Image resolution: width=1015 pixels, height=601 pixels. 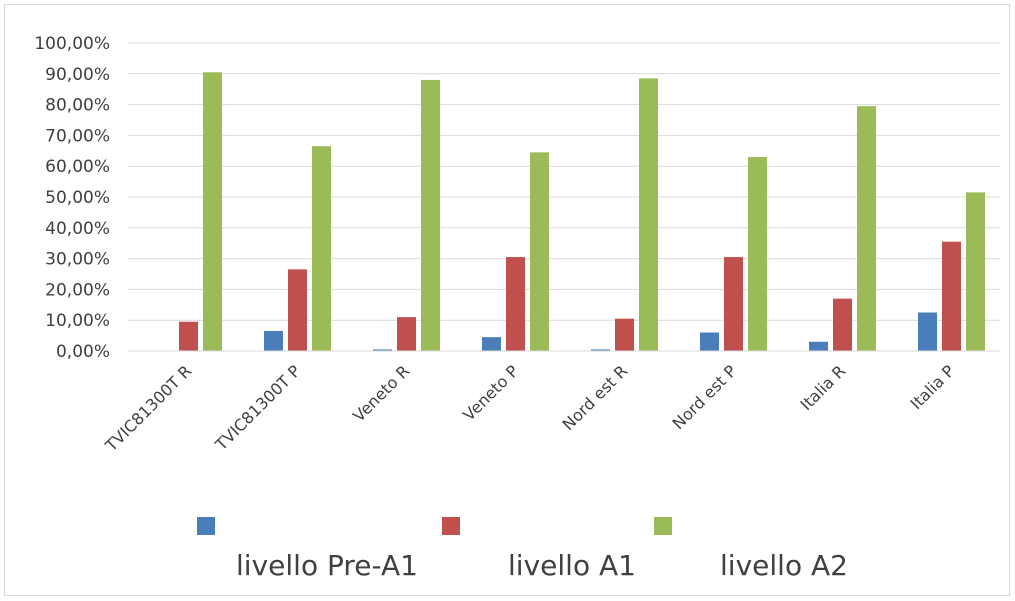 I want to click on legend: livello Pre-A1 livello A1 livello A2, so click(x=522, y=549).